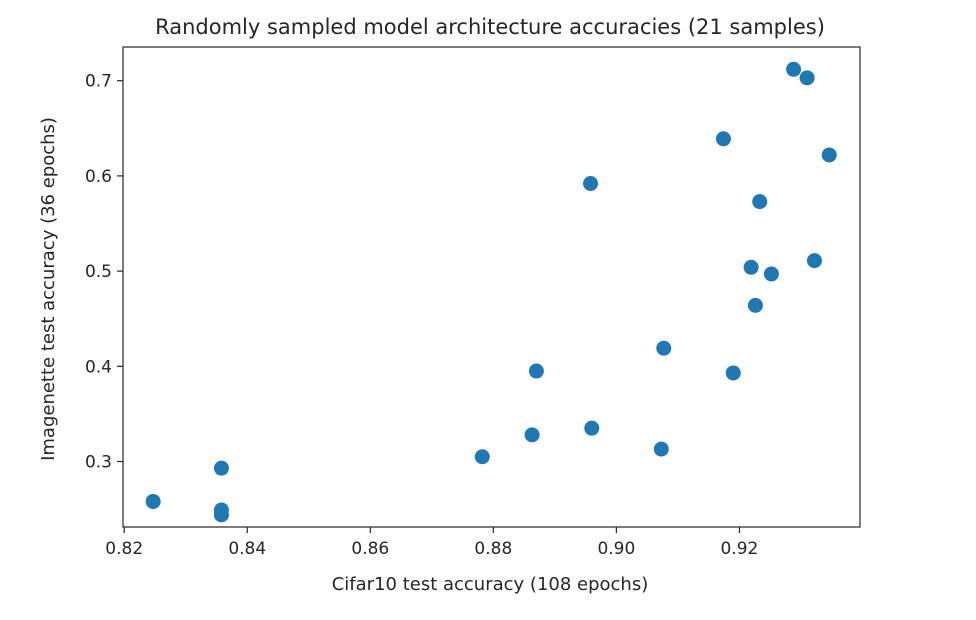  I want to click on x-axis-ticks: 0.82 0.84 0.86 0.88 0.90 0.92, so click(431, 543).